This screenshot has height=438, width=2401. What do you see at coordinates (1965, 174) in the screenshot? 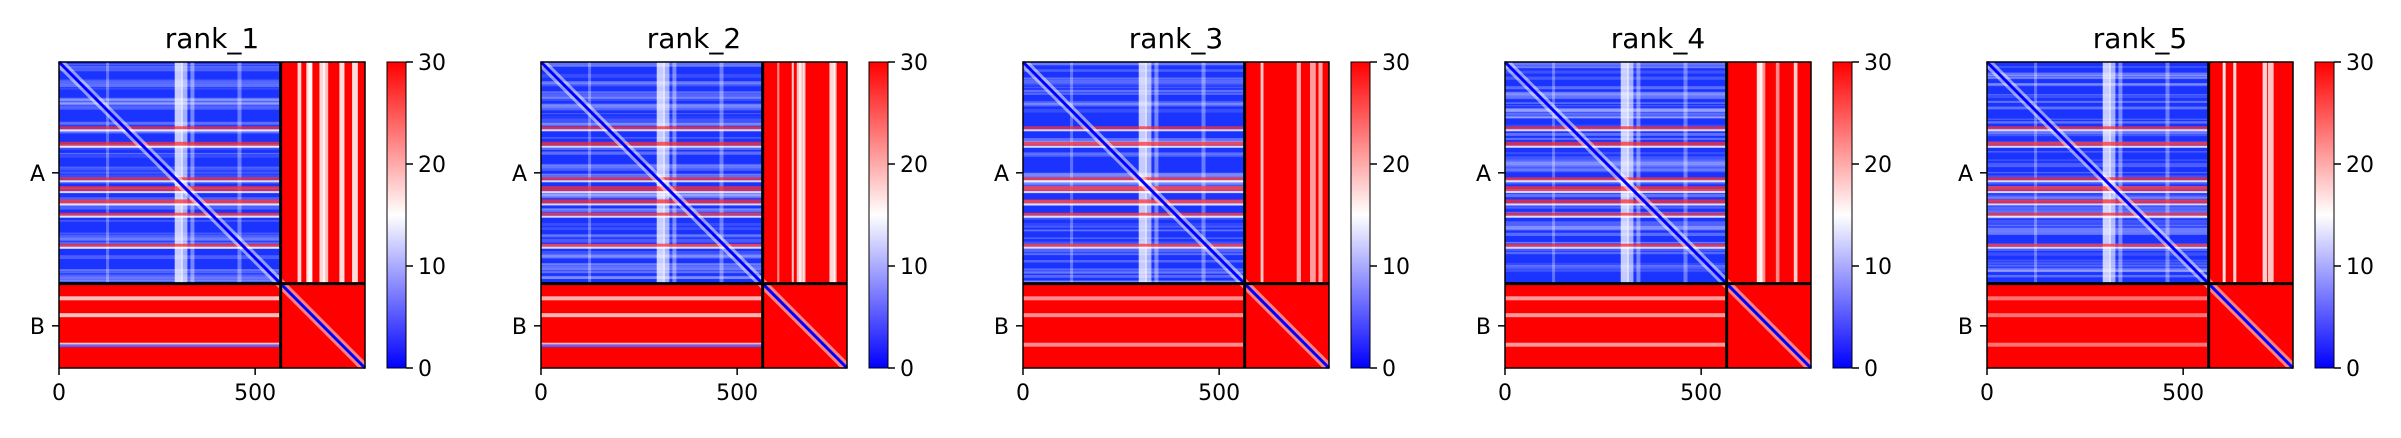
I see `y-tick-label: A` at bounding box center [1965, 174].